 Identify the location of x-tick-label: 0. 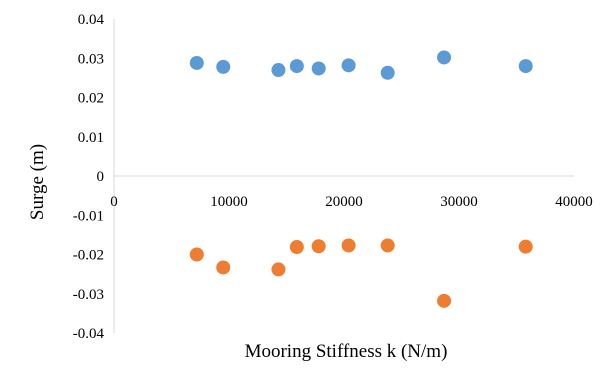
(114, 202).